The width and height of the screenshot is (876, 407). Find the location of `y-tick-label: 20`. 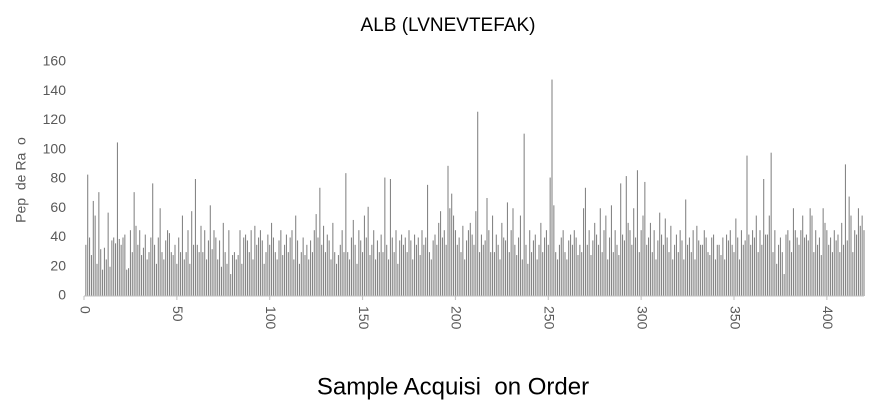

y-tick-label: 20 is located at coordinates (58, 265).